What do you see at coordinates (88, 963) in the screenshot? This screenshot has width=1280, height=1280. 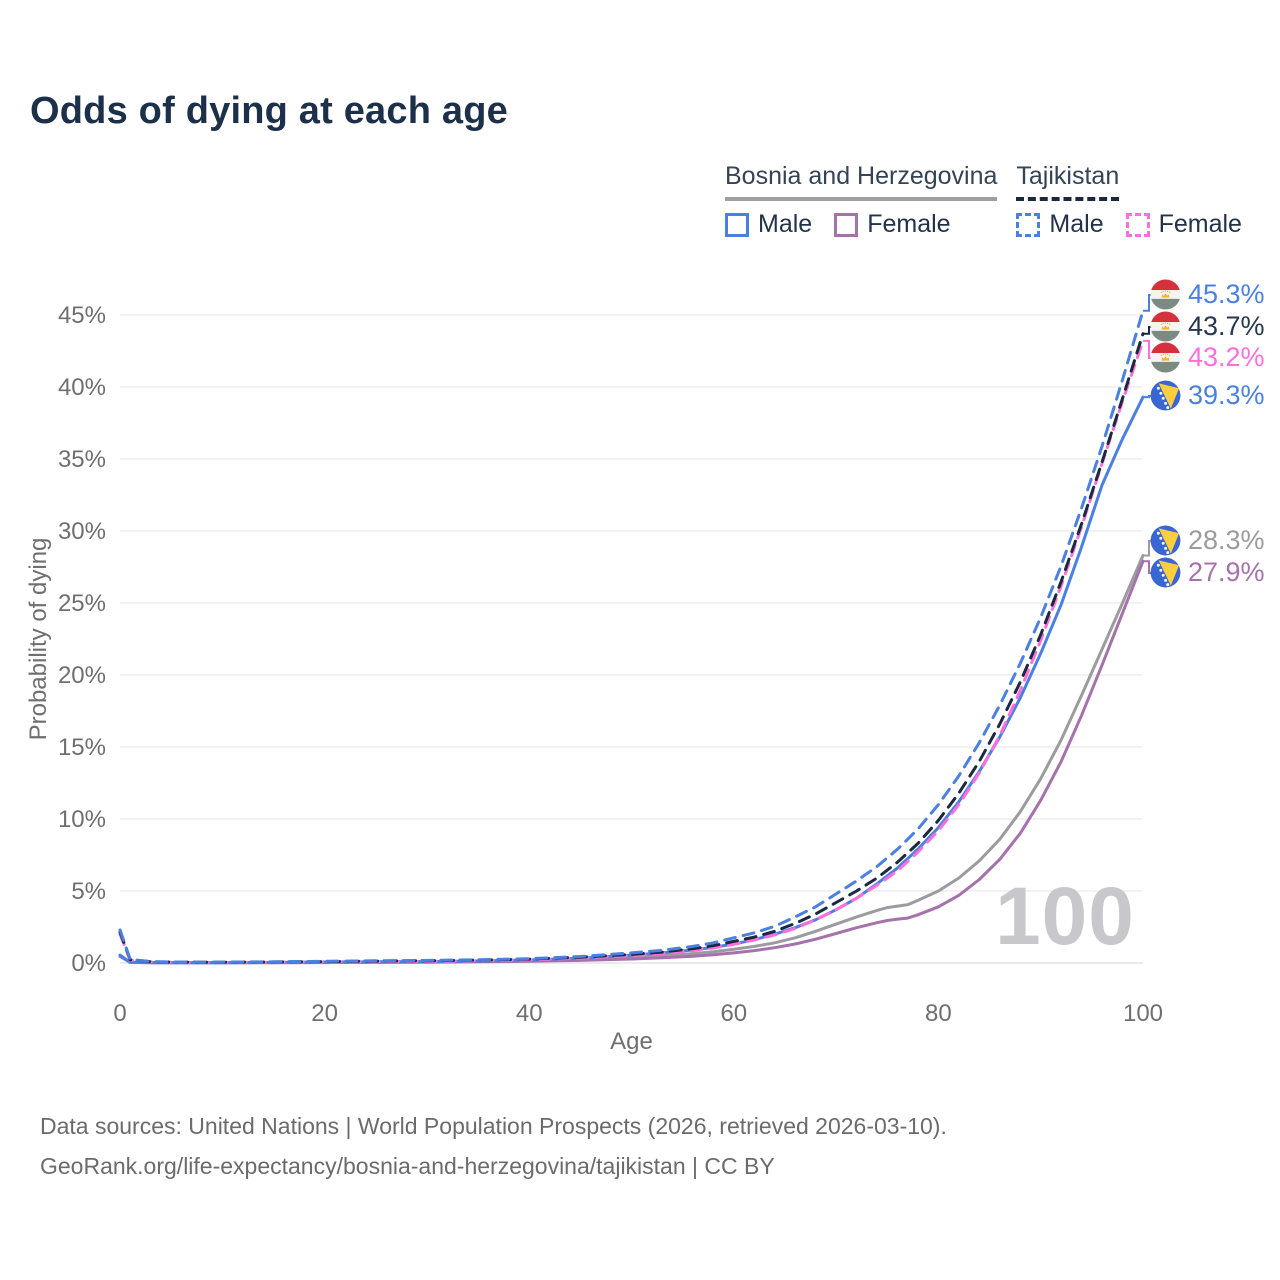 I see `y-tick-label: 0%` at bounding box center [88, 963].